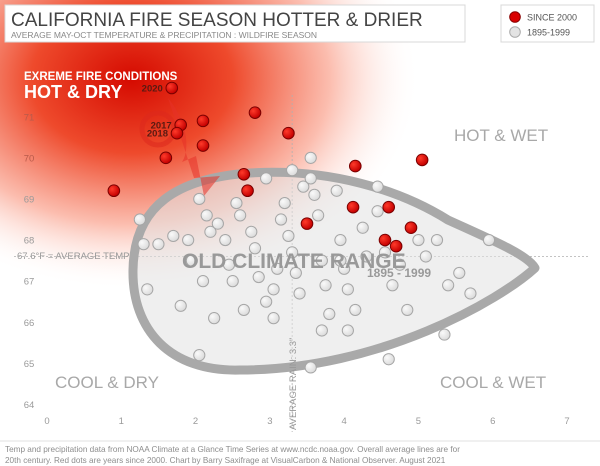  What do you see at coordinates (294, 261) in the screenshot?
I see `old-climate-range-label: OLD CLIMATE RANGE` at bounding box center [294, 261].